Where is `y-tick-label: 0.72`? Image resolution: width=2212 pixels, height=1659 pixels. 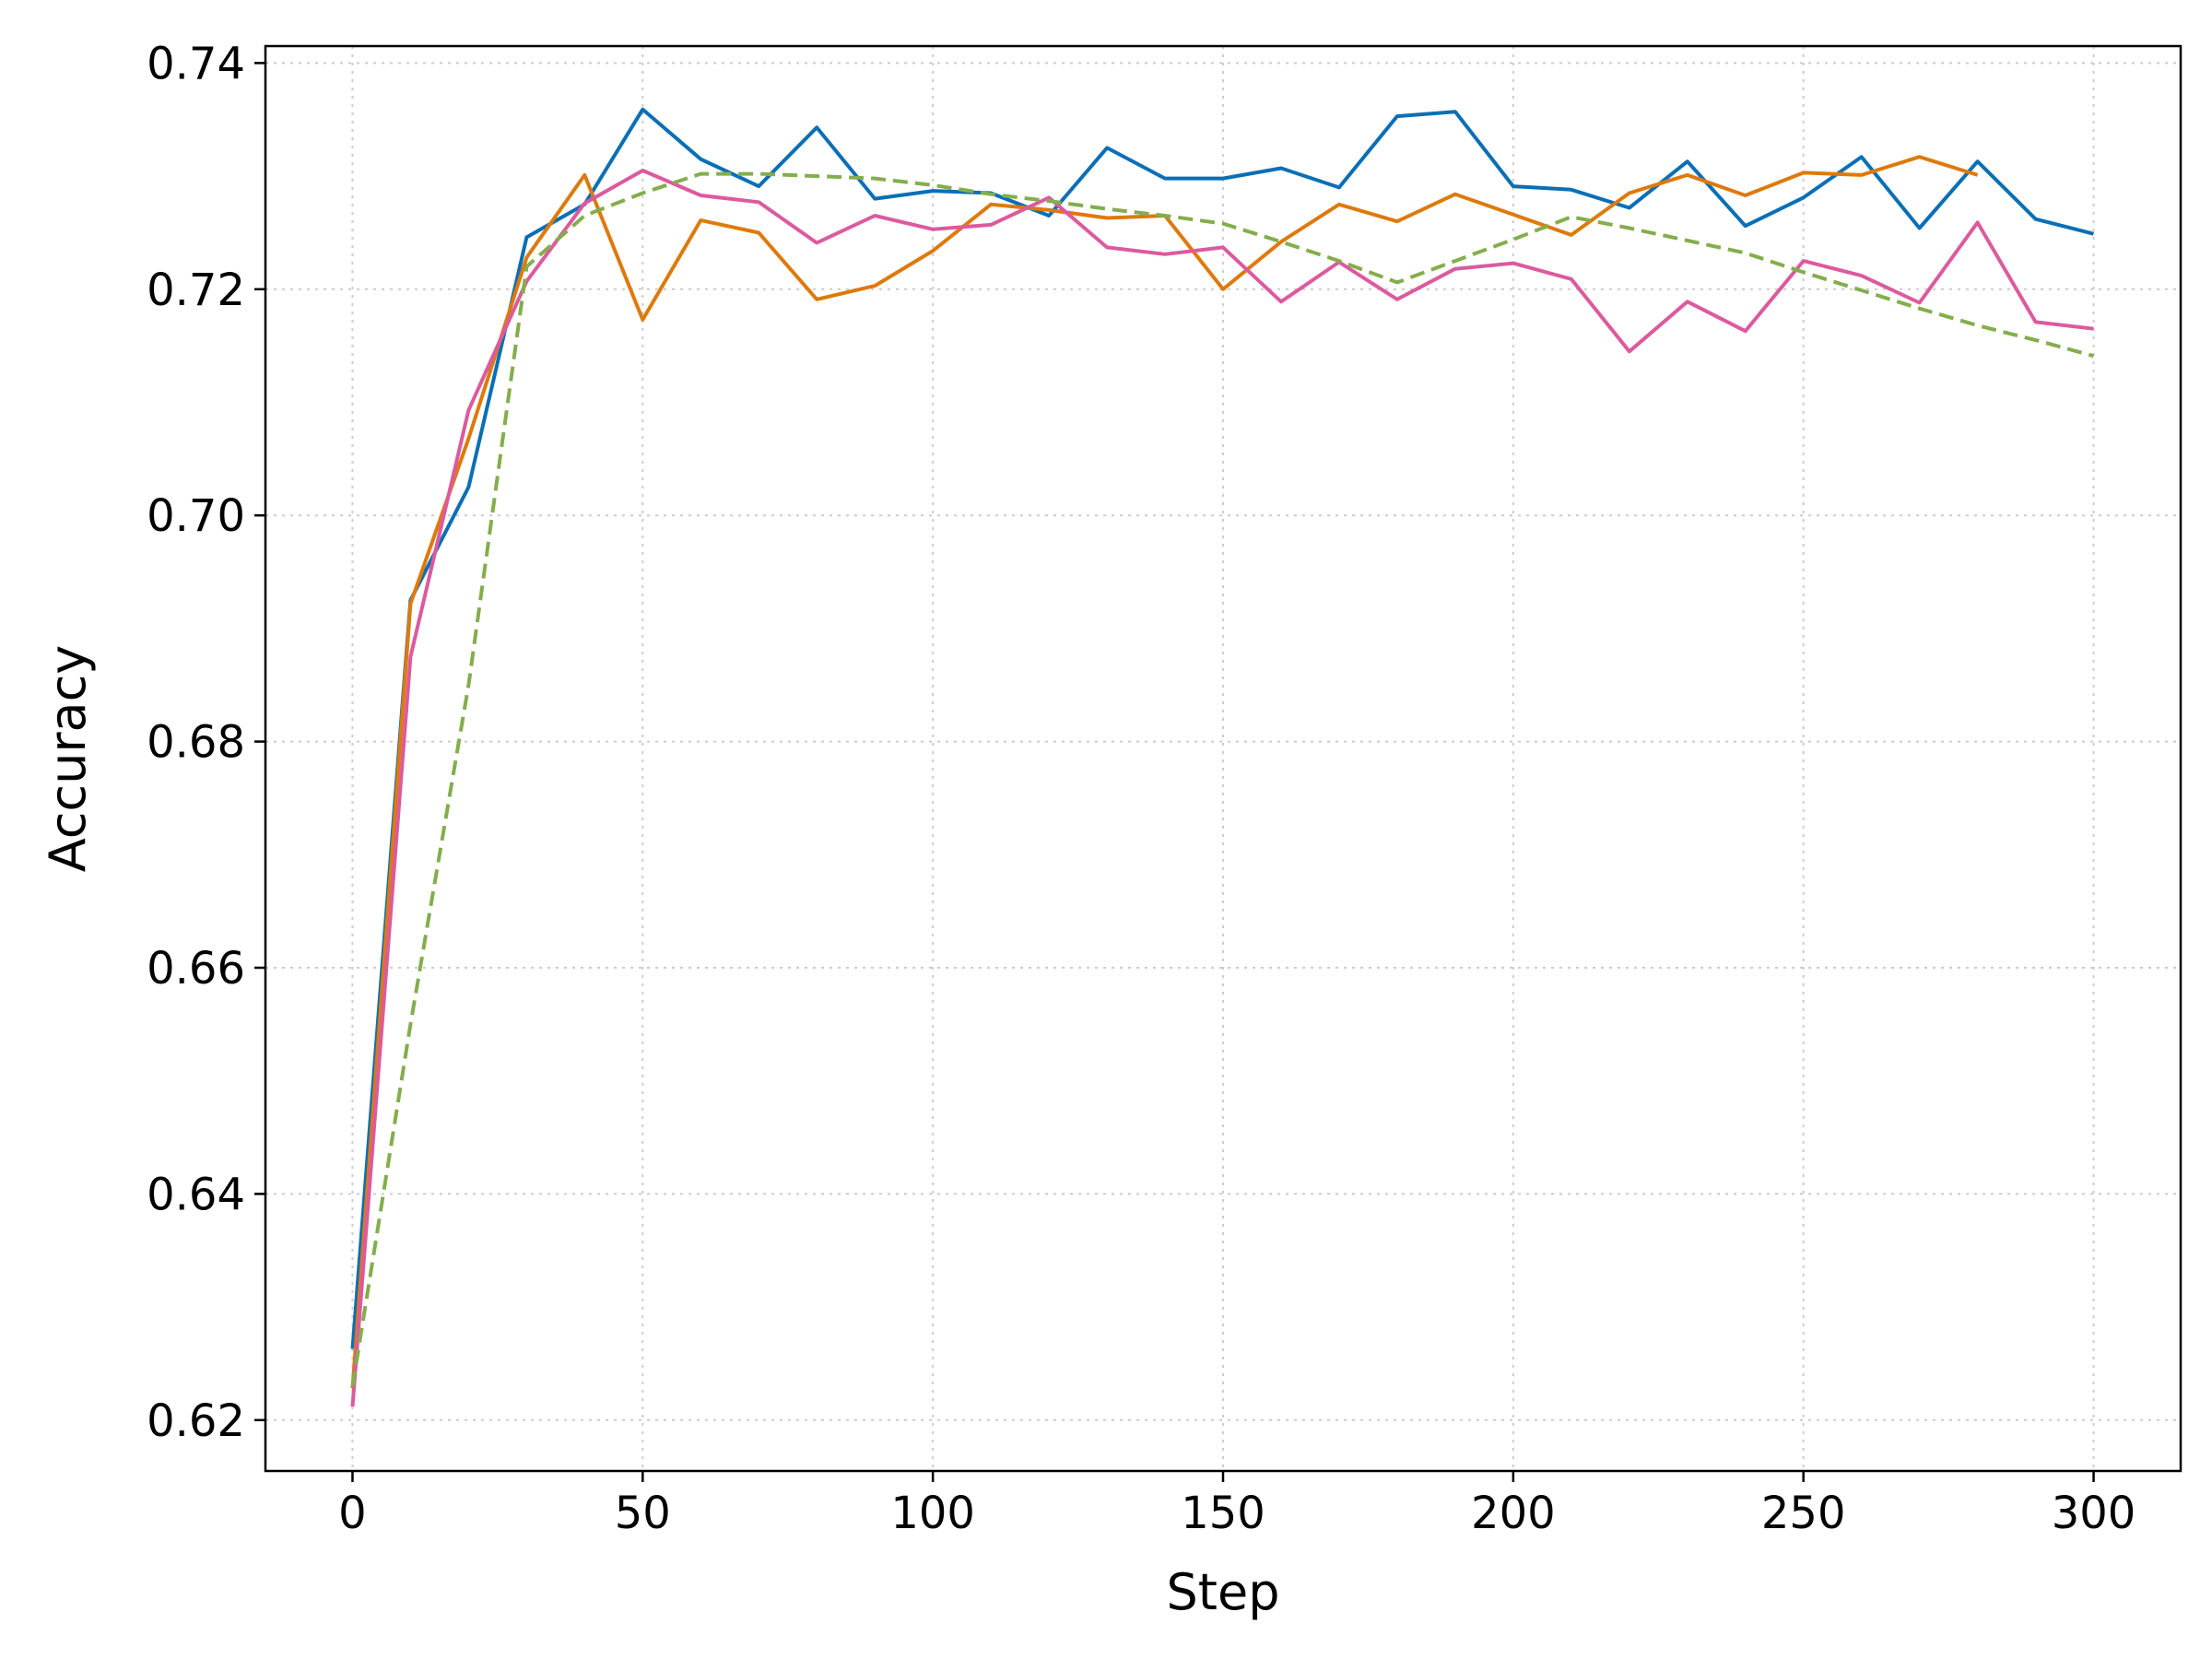
y-tick-label: 0.72 is located at coordinates (196, 290).